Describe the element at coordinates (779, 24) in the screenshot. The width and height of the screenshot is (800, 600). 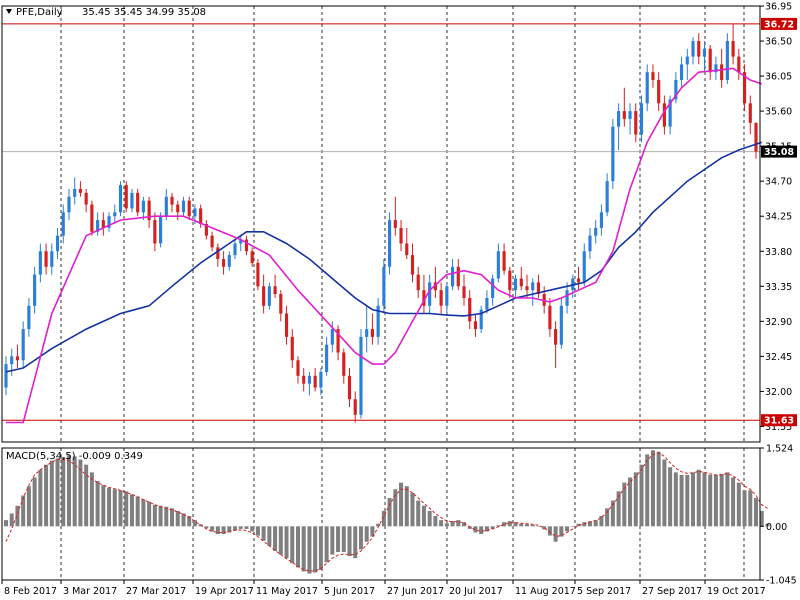
I see `level-price-tag-text: 36.72` at that location.